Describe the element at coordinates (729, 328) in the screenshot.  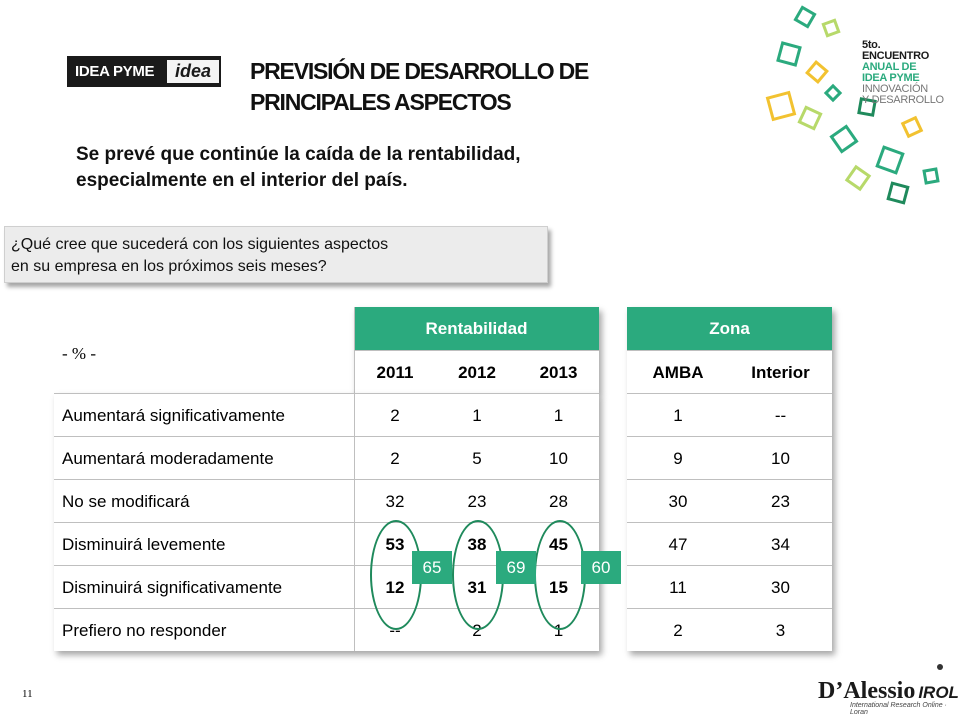
I see `zona-header: Zona` at that location.